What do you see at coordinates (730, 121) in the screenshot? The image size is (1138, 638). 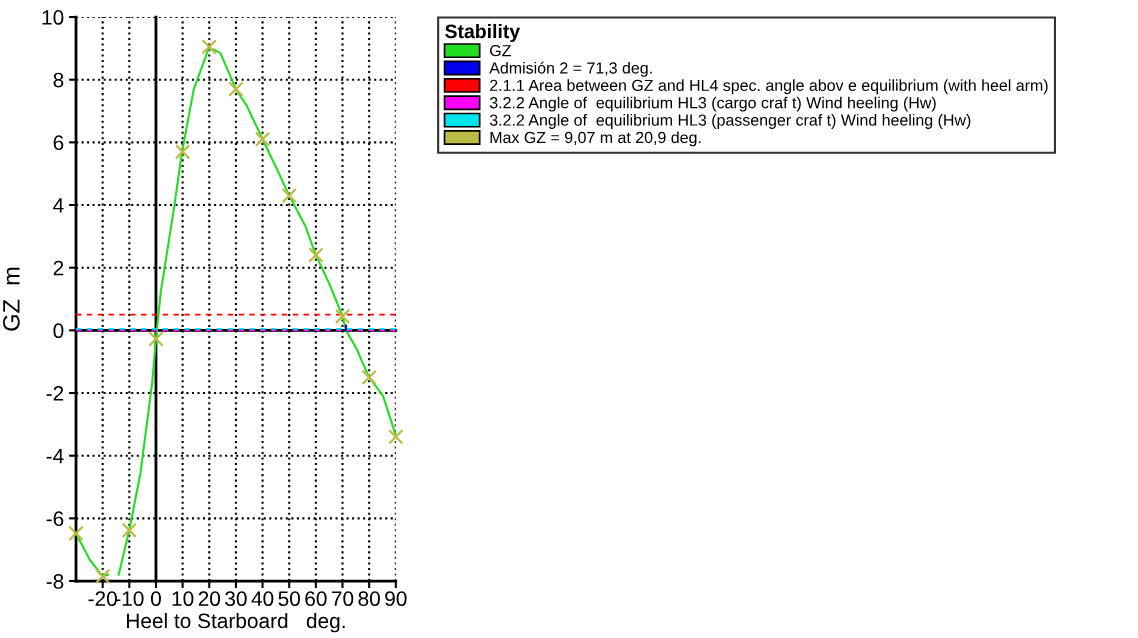 I see `legend-label: 3.2.2 Angle of equilibrium HL3 (passenger craf t) Wind heeling (Hw)` at bounding box center [730, 121].